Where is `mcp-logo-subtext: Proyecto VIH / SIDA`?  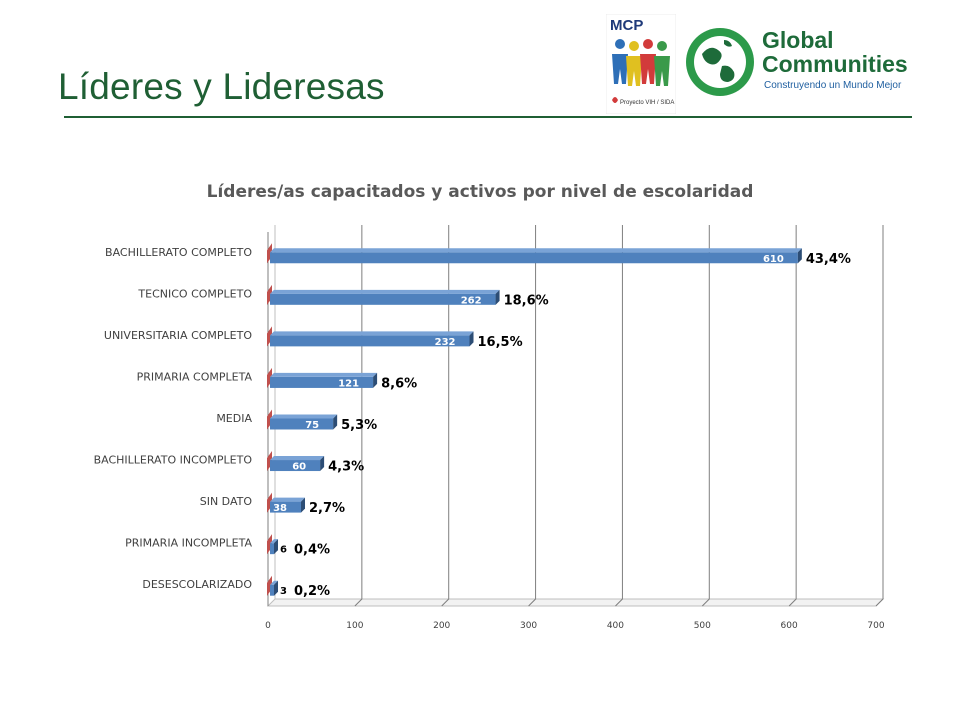 mcp-logo-subtext: Proyecto VIH / SIDA is located at coordinates (647, 103).